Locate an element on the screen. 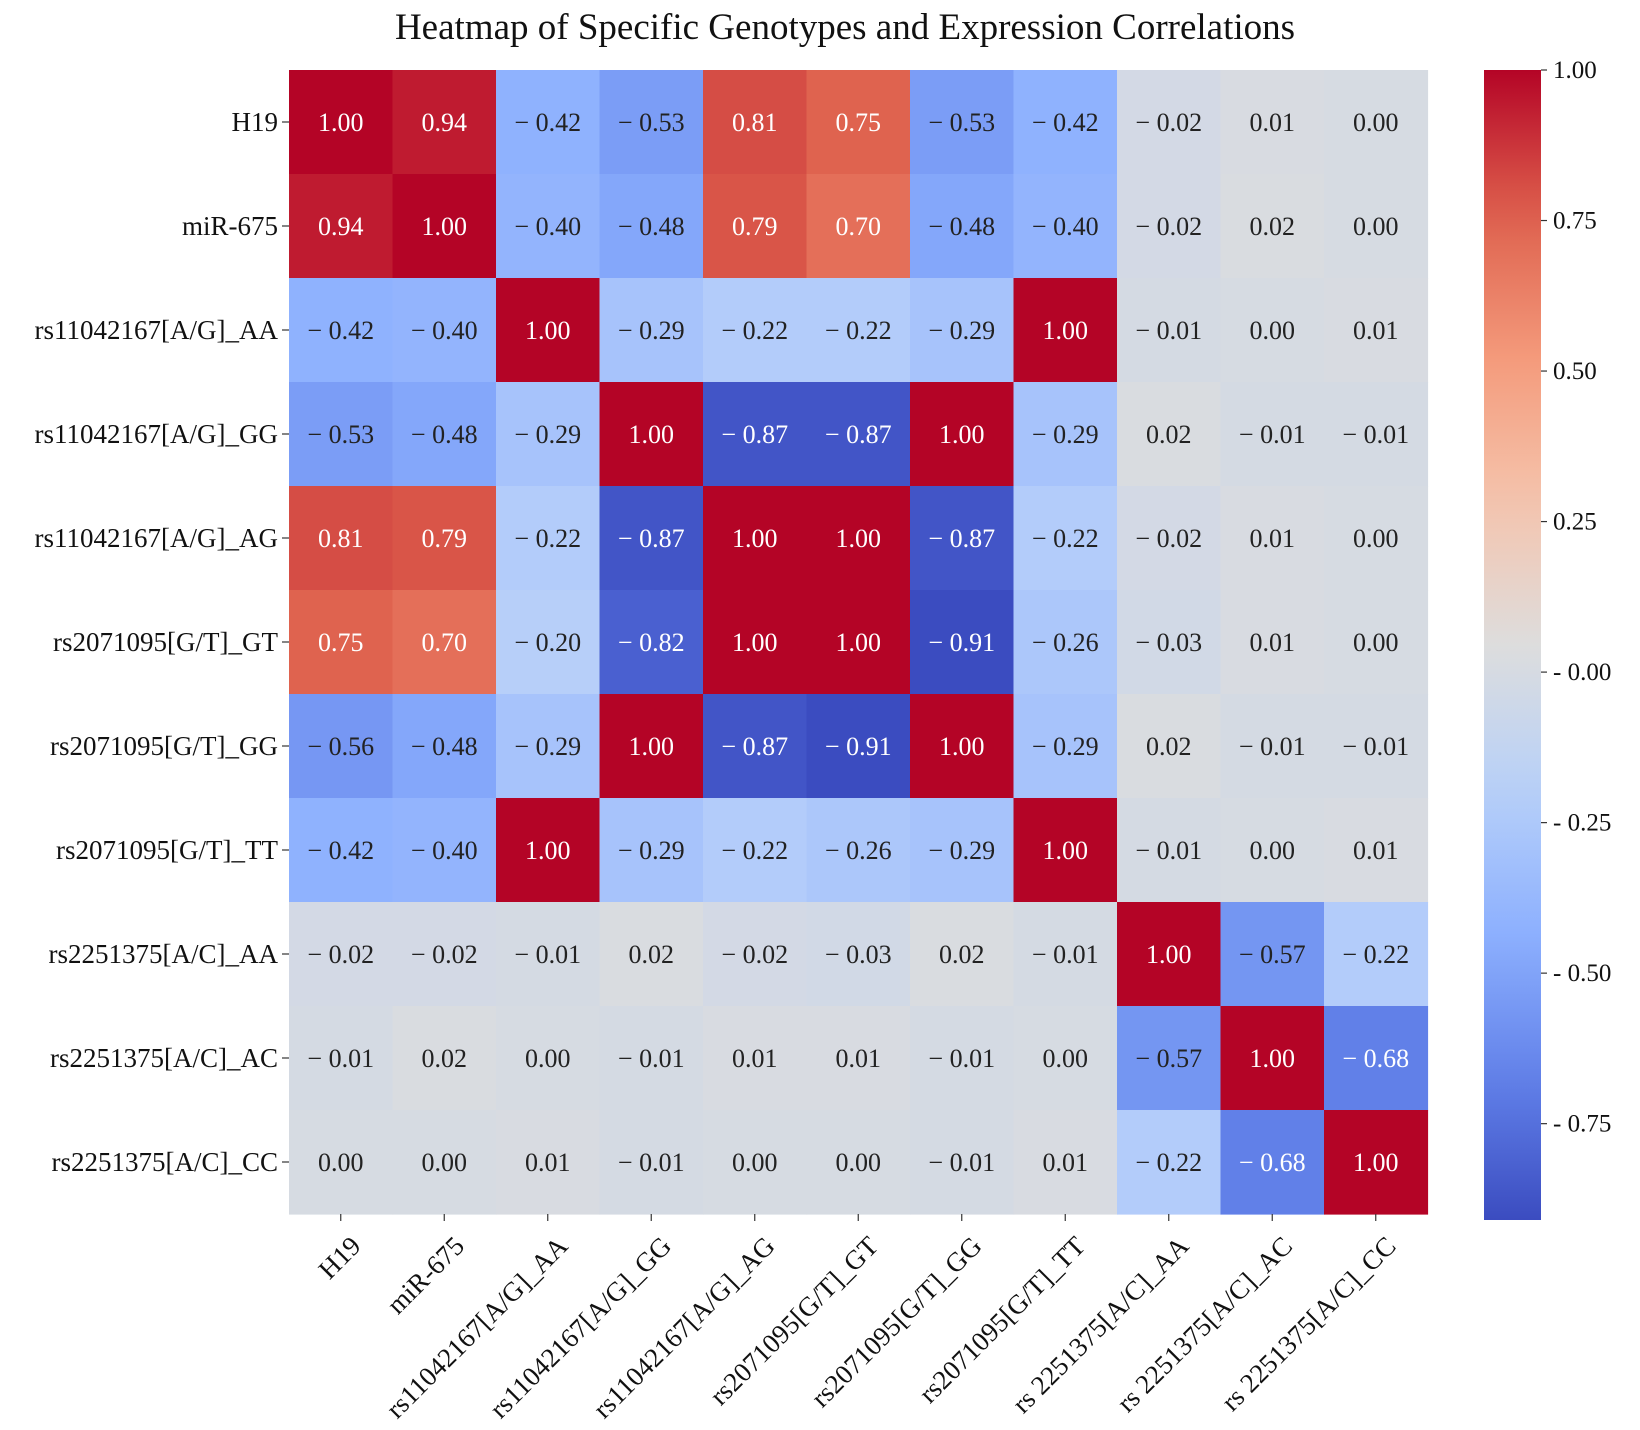 The image size is (1640, 1430). cell-value-label: 0.81 is located at coordinates (755, 122).